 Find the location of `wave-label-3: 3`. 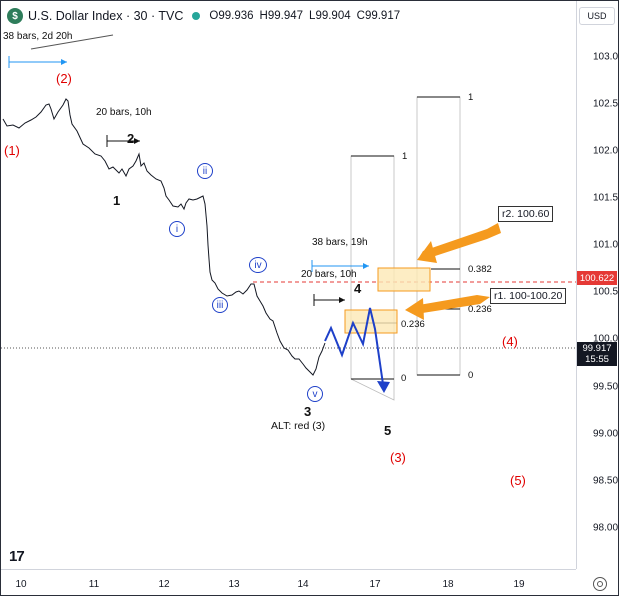

wave-label-3: 3 is located at coordinates (308, 411).